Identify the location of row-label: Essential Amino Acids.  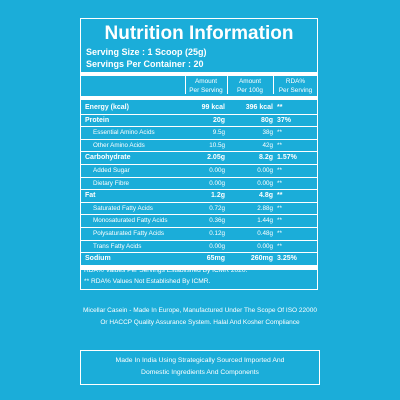
(124, 133).